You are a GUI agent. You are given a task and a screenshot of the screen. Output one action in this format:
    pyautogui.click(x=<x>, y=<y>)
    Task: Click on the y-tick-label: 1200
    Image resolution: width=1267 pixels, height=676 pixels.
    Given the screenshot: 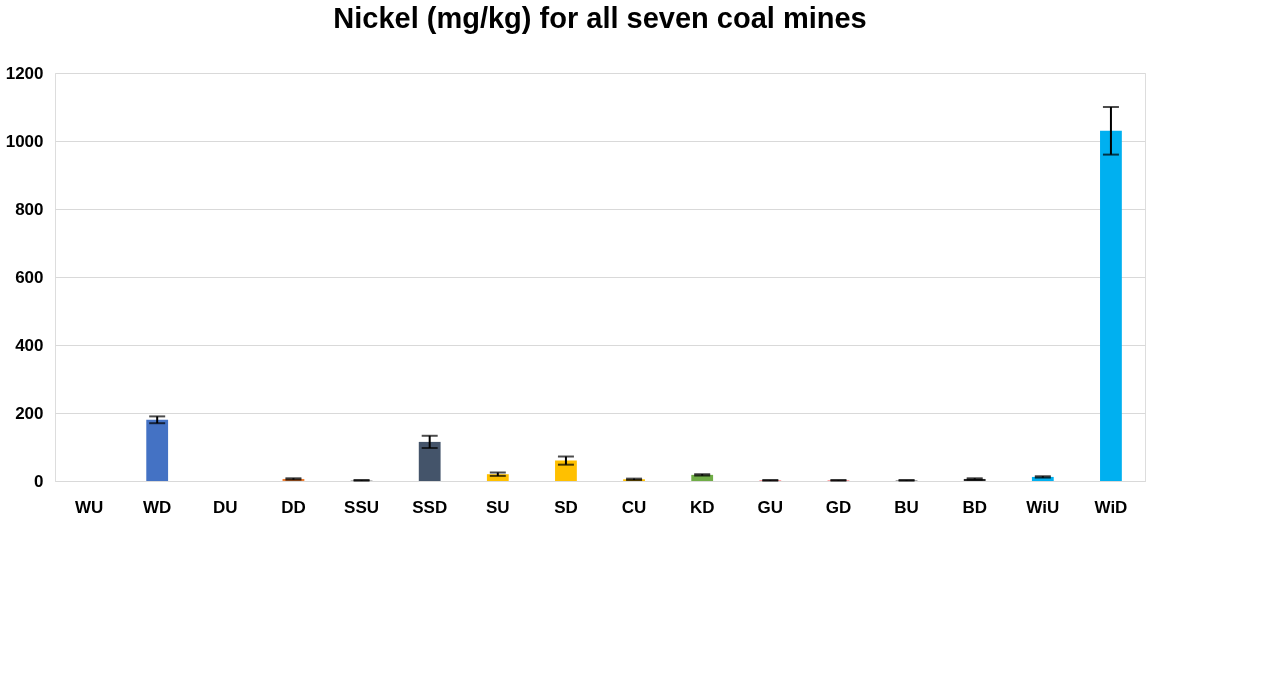 What is the action you would take?
    pyautogui.click(x=24, y=73)
    